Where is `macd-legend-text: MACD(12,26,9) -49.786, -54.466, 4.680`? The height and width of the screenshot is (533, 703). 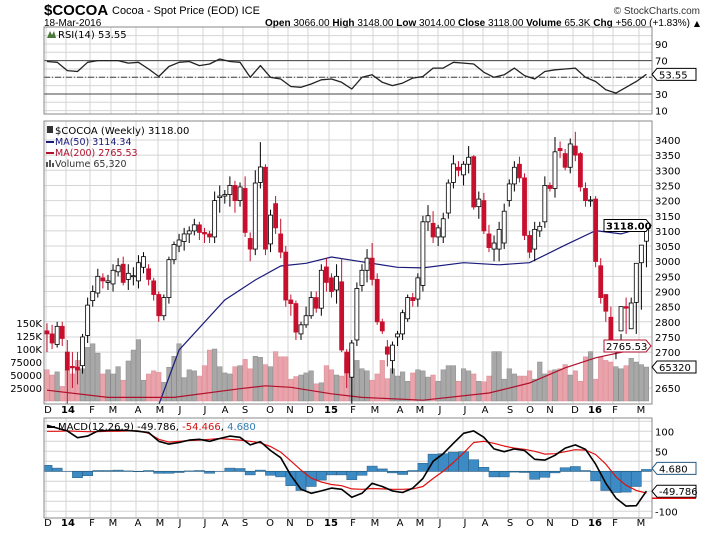
macd-legend-text: MACD(12,26,9) -49.786, -54.466, 4.680 is located at coordinates (157, 427).